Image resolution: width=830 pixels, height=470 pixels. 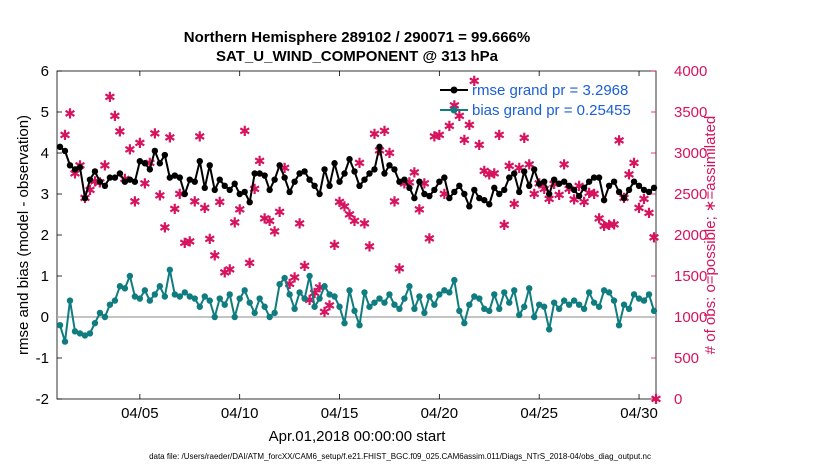 What do you see at coordinates (690, 276) in the screenshot?
I see `y-tick-right-label: 1500` at bounding box center [690, 276].